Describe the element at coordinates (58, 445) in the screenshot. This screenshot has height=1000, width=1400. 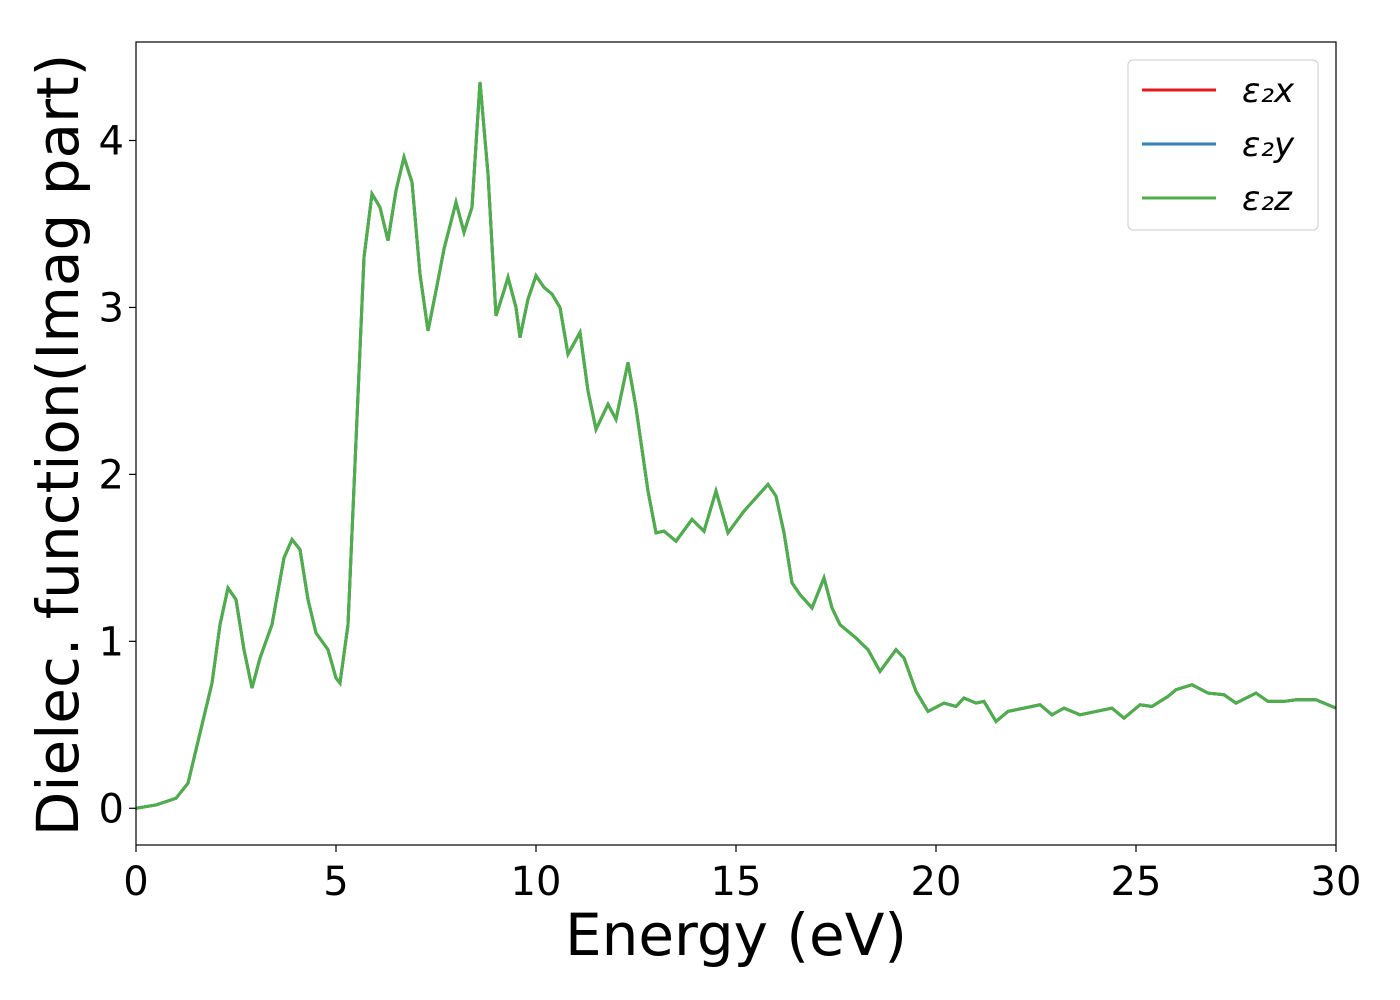
I see `y-axis-label: Dielec. function(Imag part)` at that location.